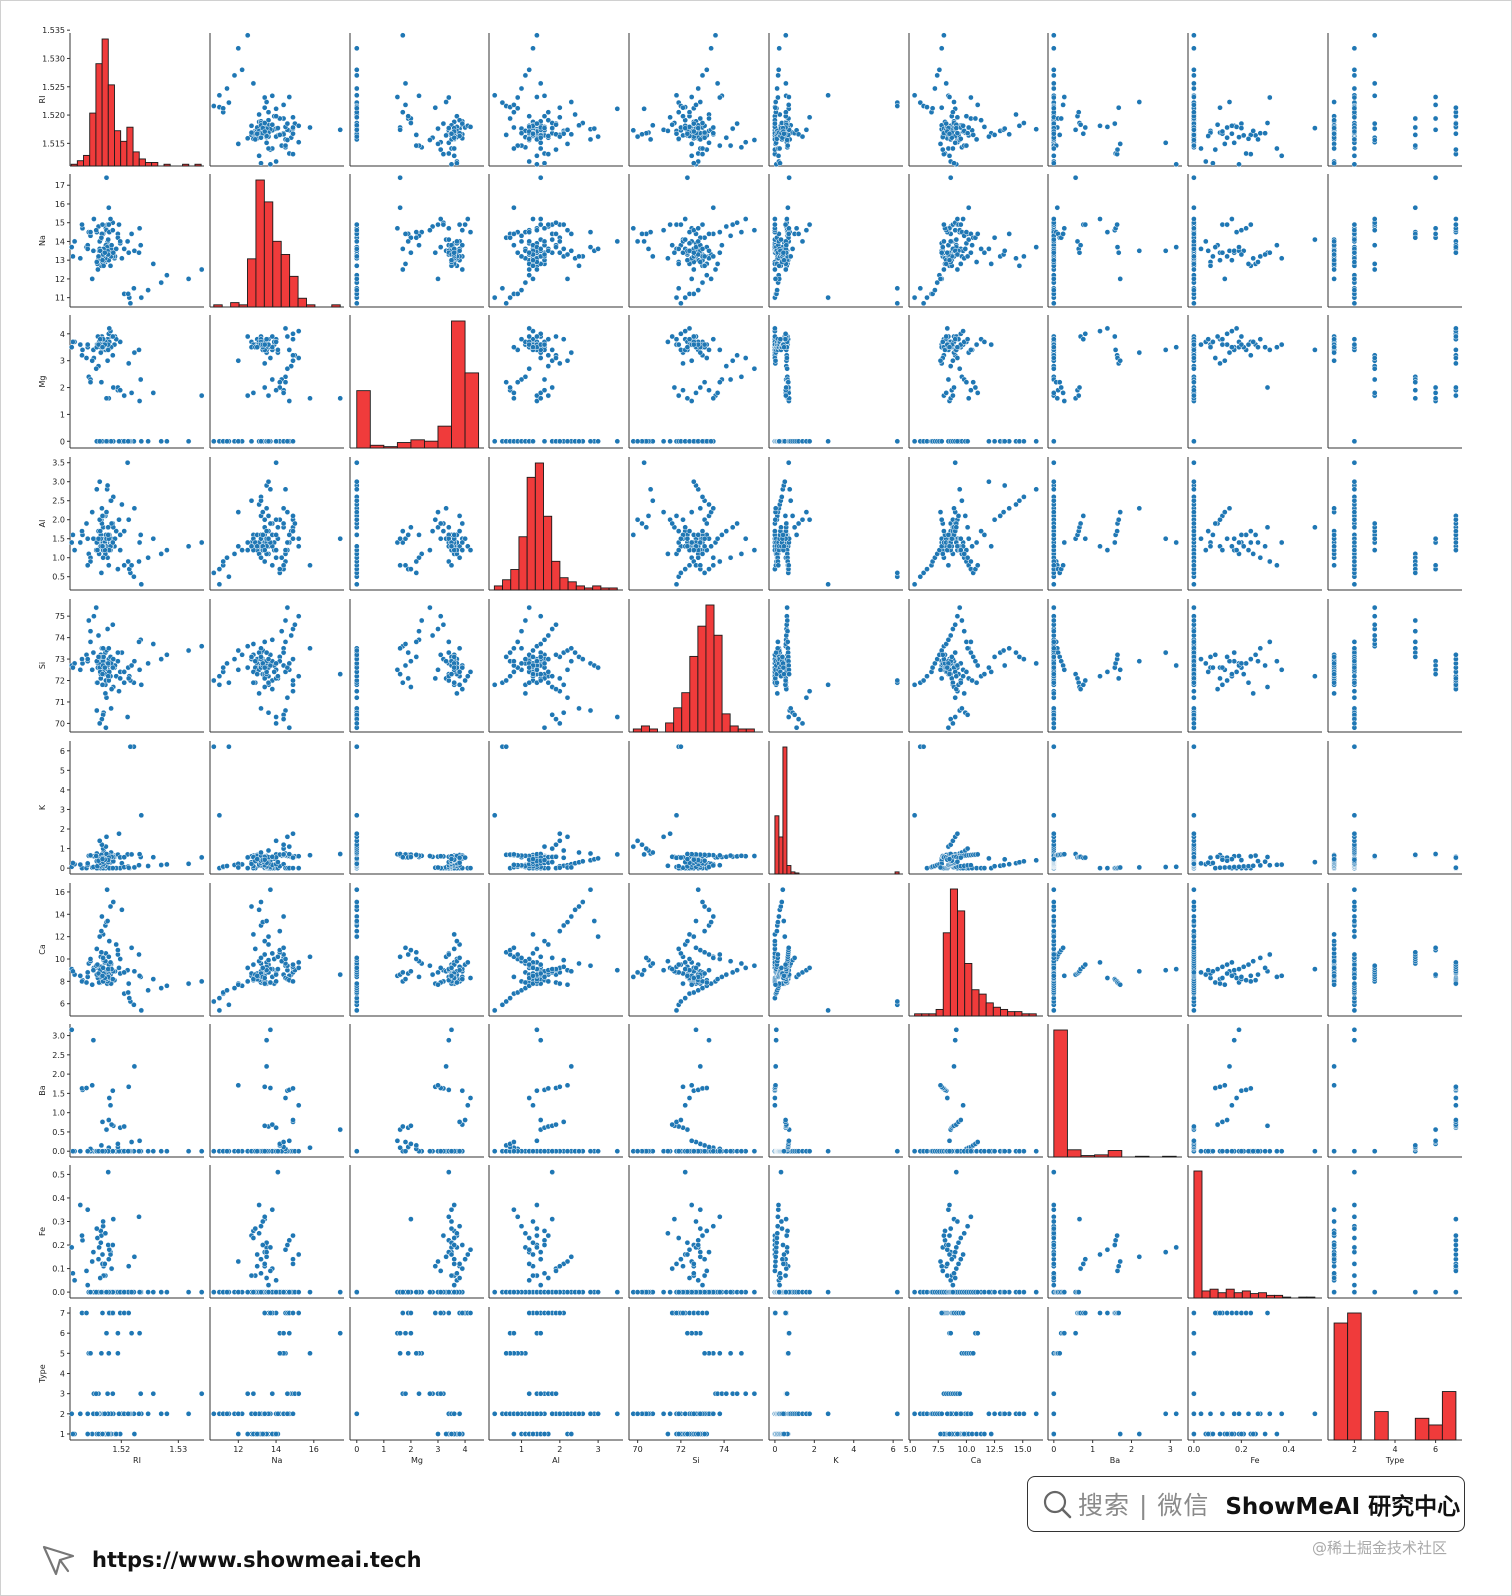  I want to click on panel-Si-vs-Ba, so click(1114, 666).